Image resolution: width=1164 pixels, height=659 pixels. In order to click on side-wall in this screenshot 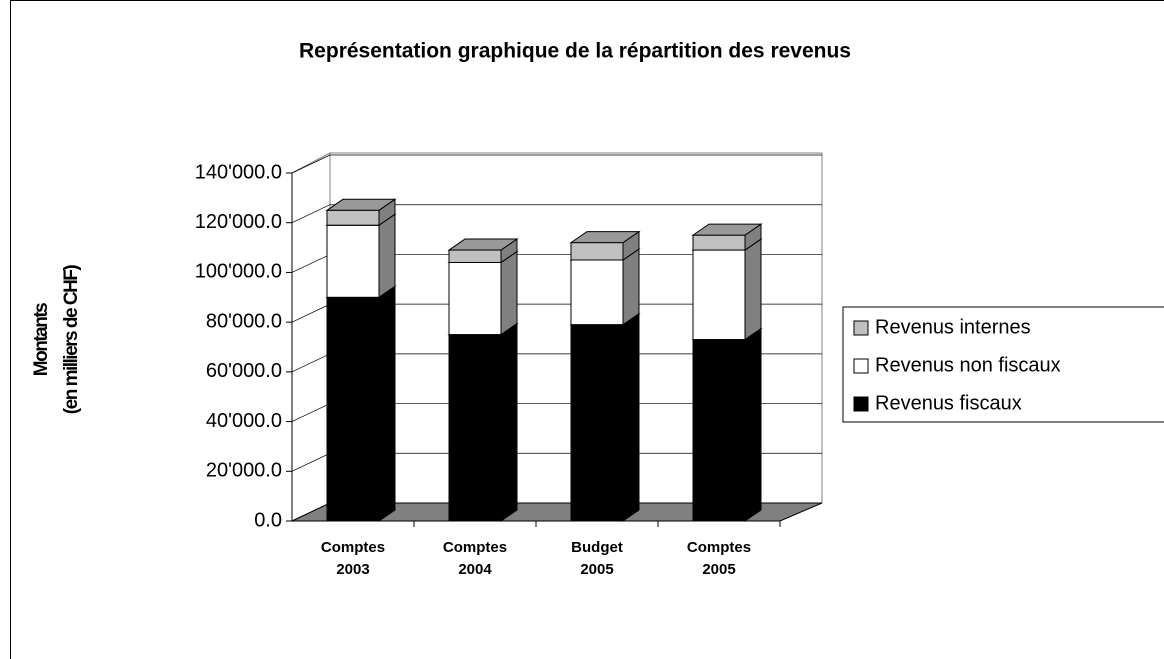, I will do `click(311, 337)`.